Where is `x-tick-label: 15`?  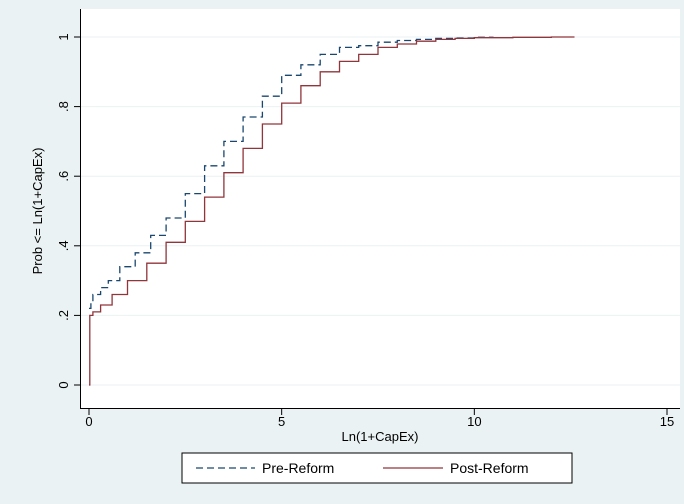 x-tick-label: 15 is located at coordinates (667, 421).